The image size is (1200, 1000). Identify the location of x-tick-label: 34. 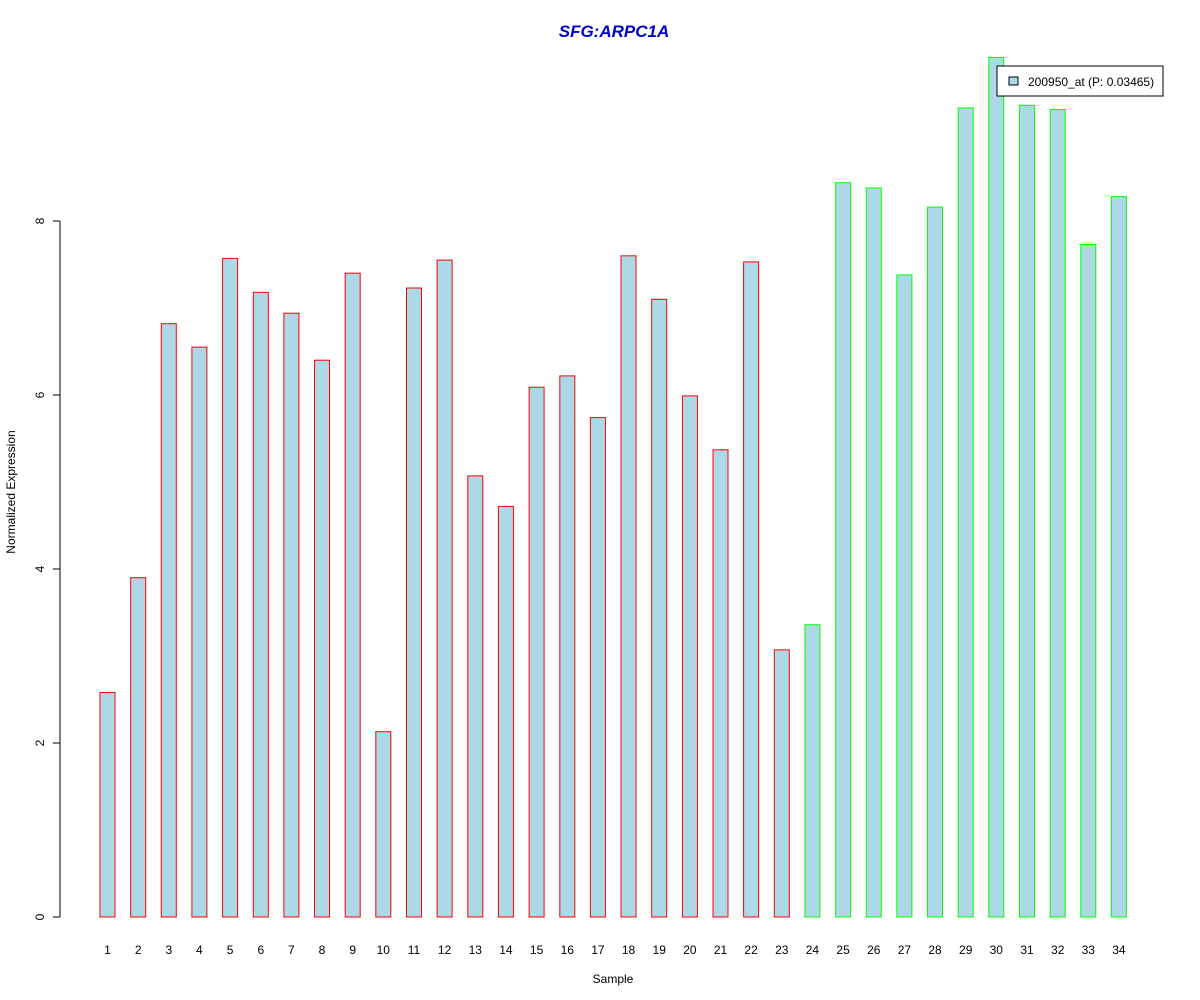
(1119, 950).